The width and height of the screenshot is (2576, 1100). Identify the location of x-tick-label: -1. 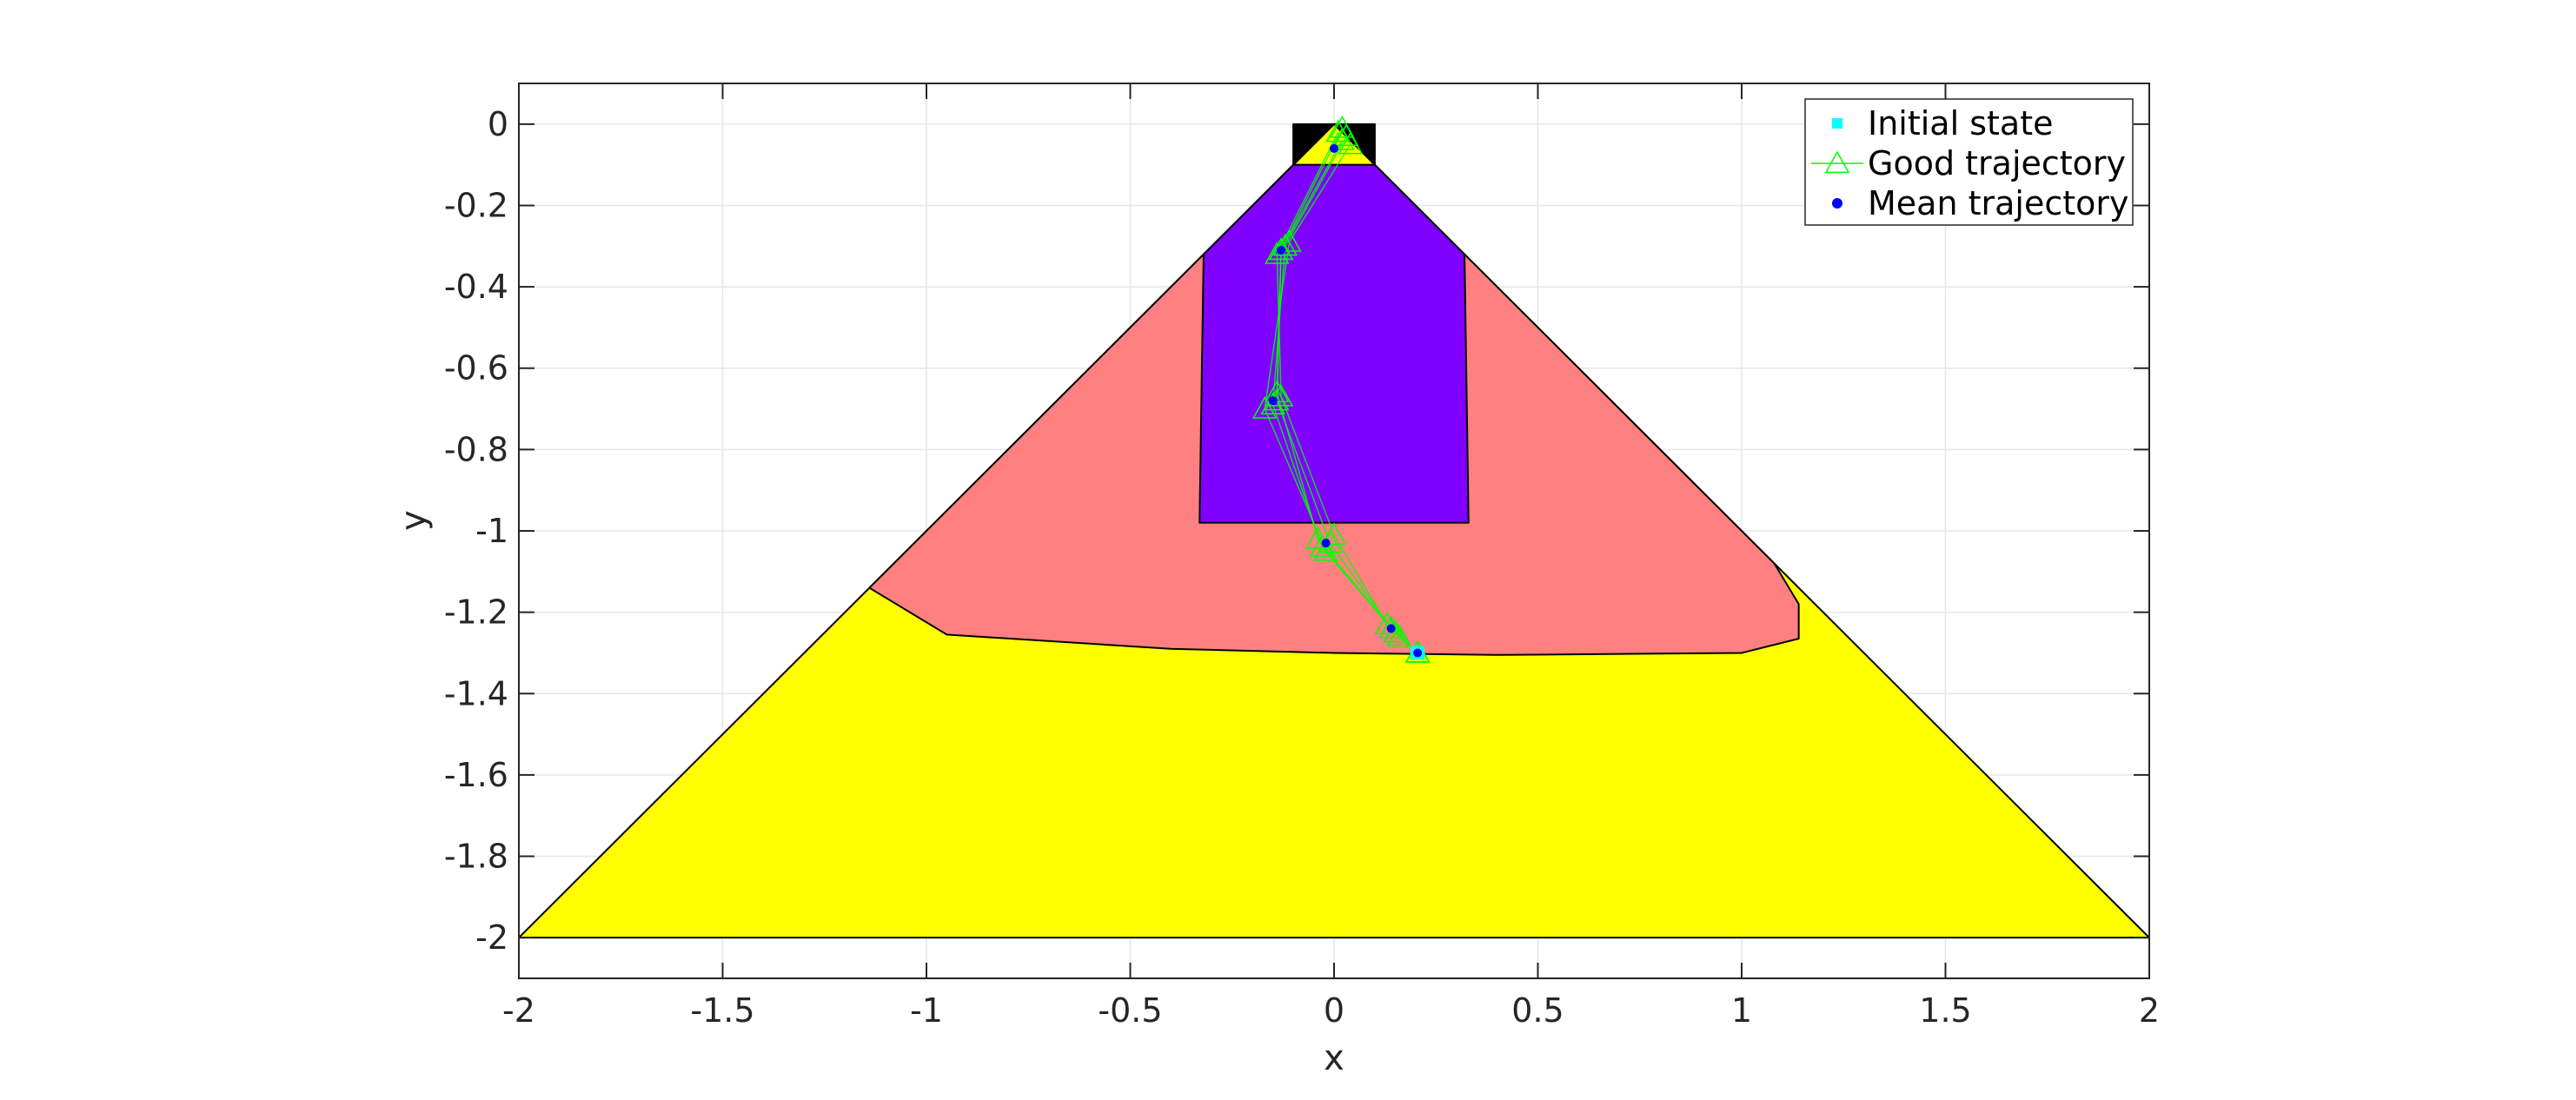
(926, 1010).